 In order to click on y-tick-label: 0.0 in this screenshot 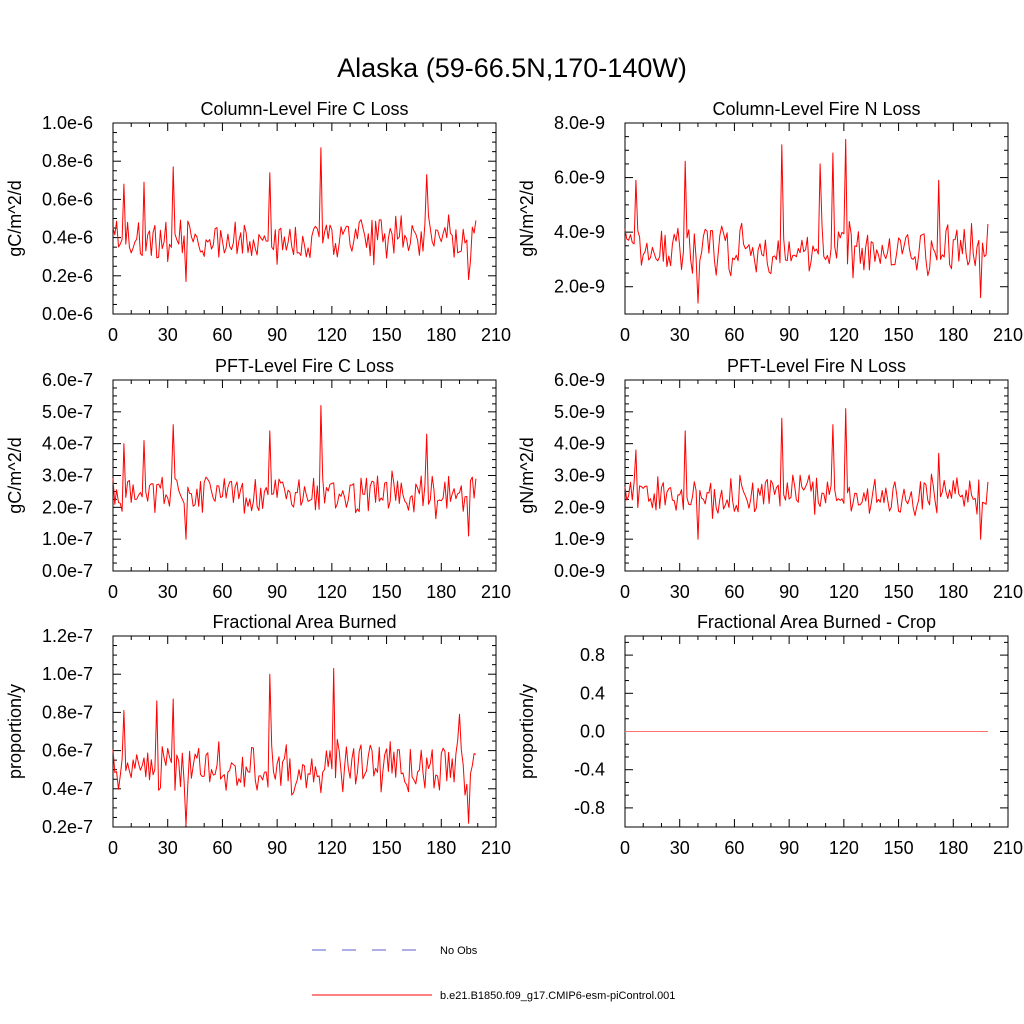, I will do `click(592, 732)`.